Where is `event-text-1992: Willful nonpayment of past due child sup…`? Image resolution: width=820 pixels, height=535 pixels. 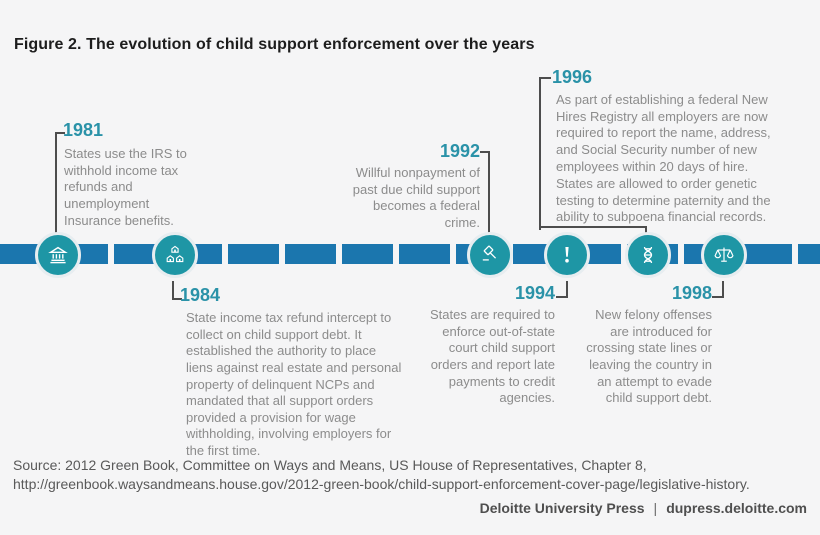
event-text-1992: Willful nonpayment of past due child sup… is located at coordinates (416, 197).